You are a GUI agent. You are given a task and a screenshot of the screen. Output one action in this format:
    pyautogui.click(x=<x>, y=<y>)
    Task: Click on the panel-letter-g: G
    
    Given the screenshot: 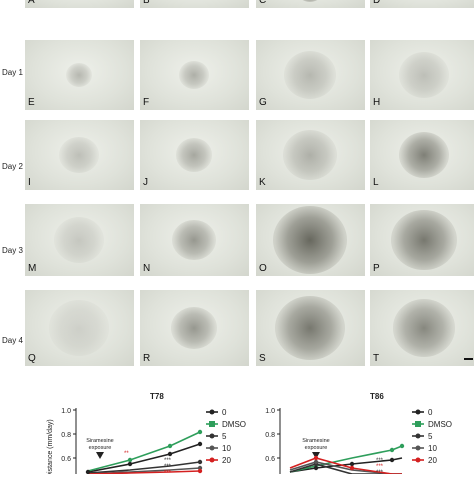 What is the action you would take?
    pyautogui.click(x=263, y=102)
    